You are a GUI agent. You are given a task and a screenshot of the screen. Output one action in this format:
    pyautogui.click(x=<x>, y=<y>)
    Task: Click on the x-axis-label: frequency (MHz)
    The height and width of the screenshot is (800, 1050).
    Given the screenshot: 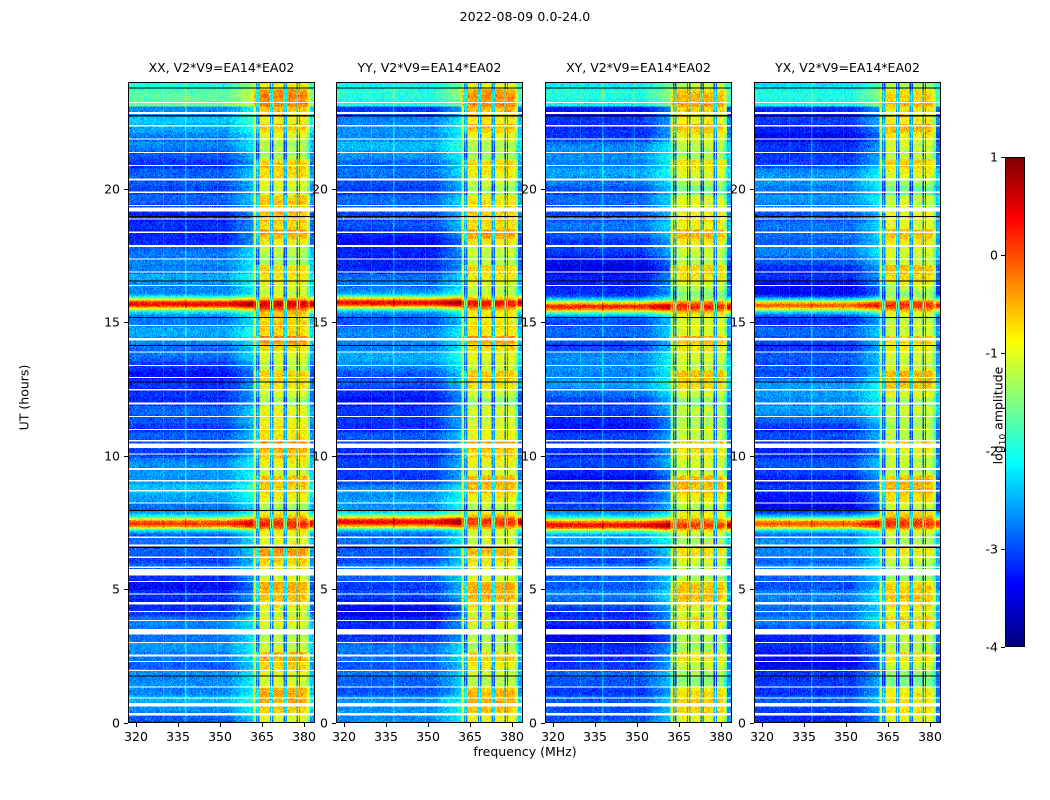 What is the action you would take?
    pyautogui.click(x=525, y=751)
    